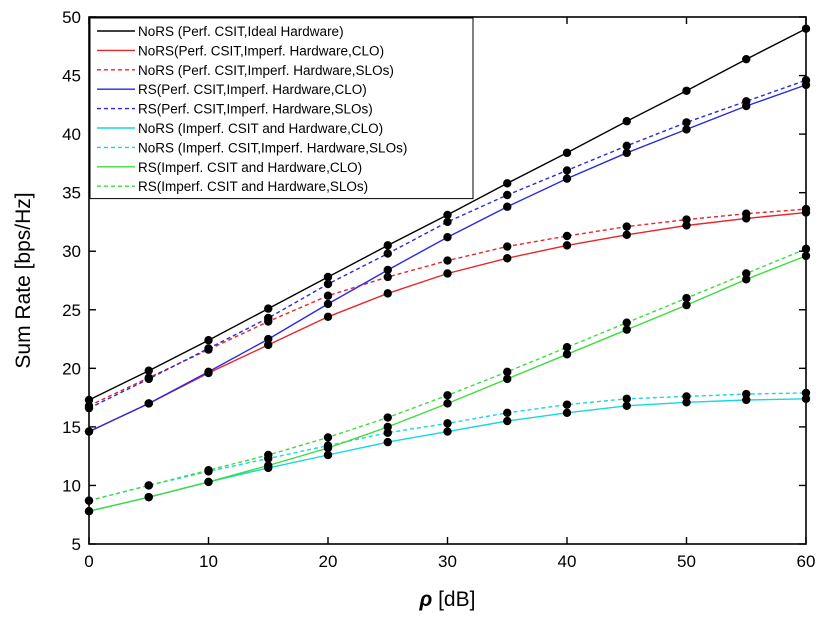  I want to click on y-tick-label: 25, so click(71, 310).